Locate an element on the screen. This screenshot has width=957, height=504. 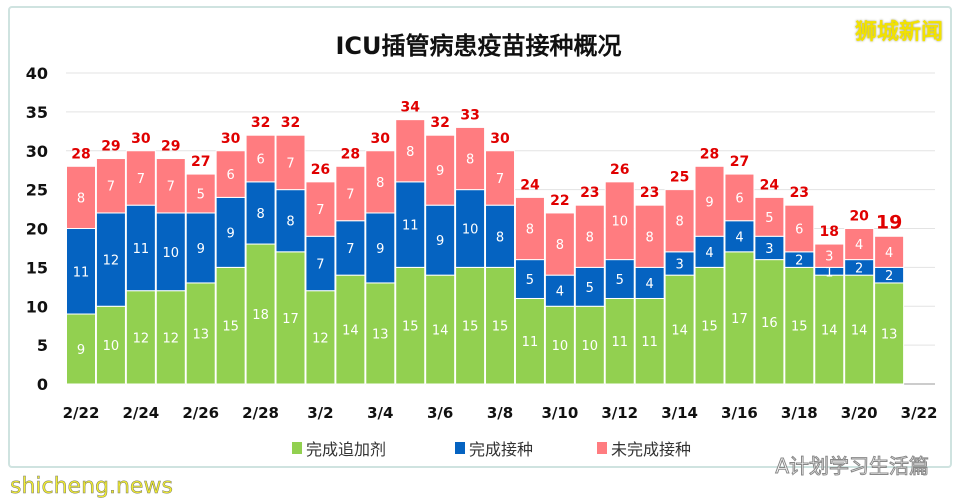
legend-label: 完成接种 is located at coordinates (501, 449).